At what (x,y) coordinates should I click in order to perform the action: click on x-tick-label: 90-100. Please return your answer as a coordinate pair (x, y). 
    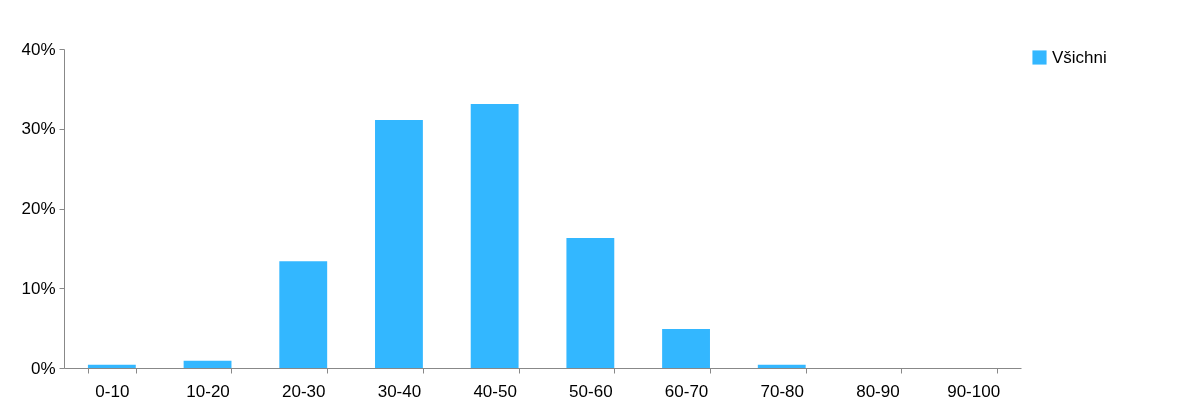
    Looking at the image, I should click on (974, 391).